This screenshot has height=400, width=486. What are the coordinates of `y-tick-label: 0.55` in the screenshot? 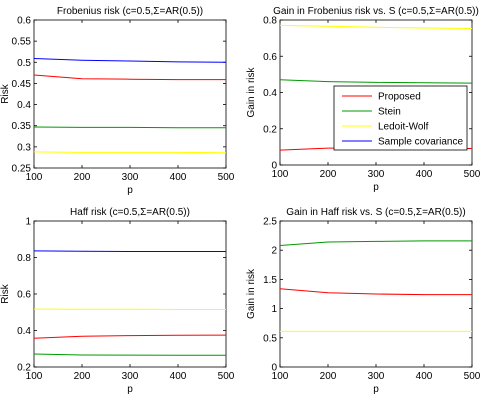 It's located at (22, 42).